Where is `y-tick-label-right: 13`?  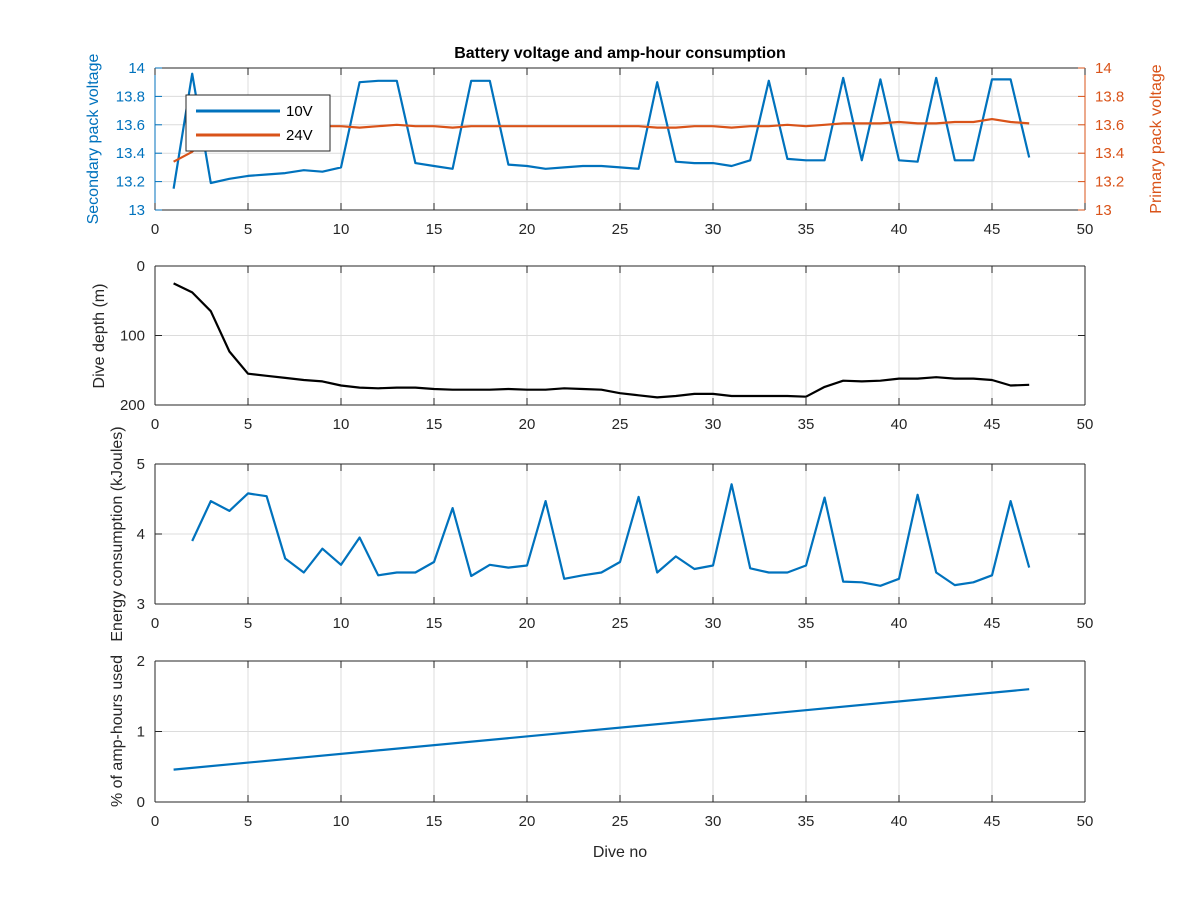 y-tick-label-right: 13 is located at coordinates (1103, 210).